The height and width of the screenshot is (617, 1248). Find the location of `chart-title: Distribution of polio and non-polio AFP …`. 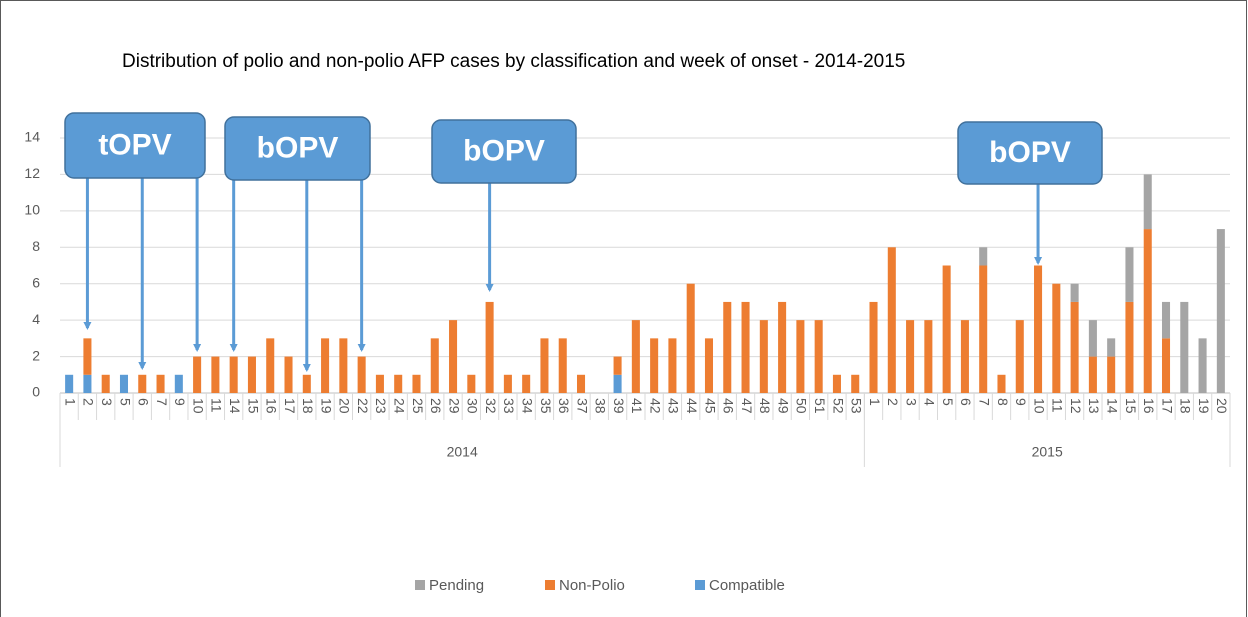

chart-title: Distribution of polio and non-polio AFP … is located at coordinates (513, 61).